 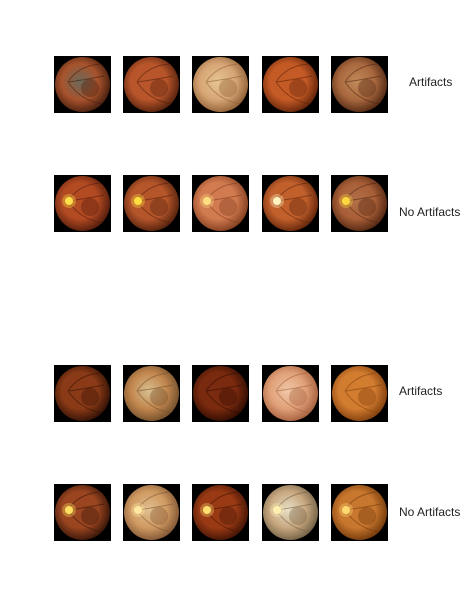 I want to click on row-label: Artifacts, so click(x=421, y=391).